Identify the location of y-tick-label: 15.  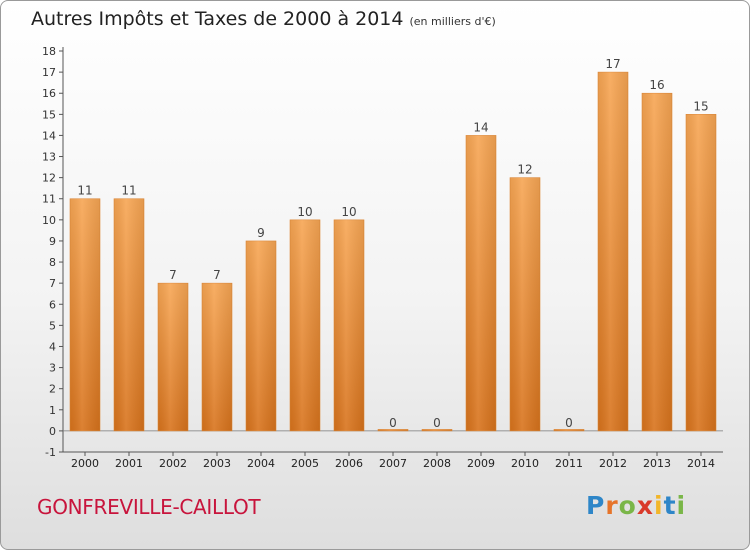
(49, 114).